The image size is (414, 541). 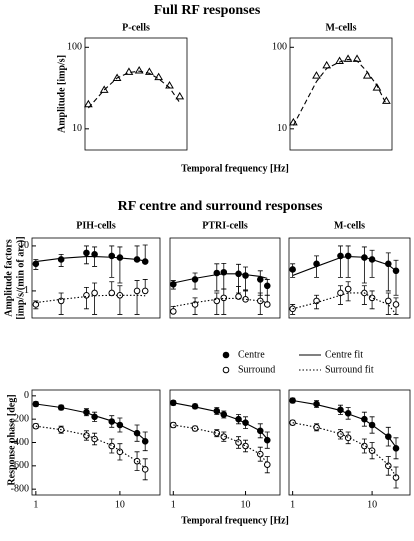 I want to click on y-tick-label: 1, so click(x=26, y=290).